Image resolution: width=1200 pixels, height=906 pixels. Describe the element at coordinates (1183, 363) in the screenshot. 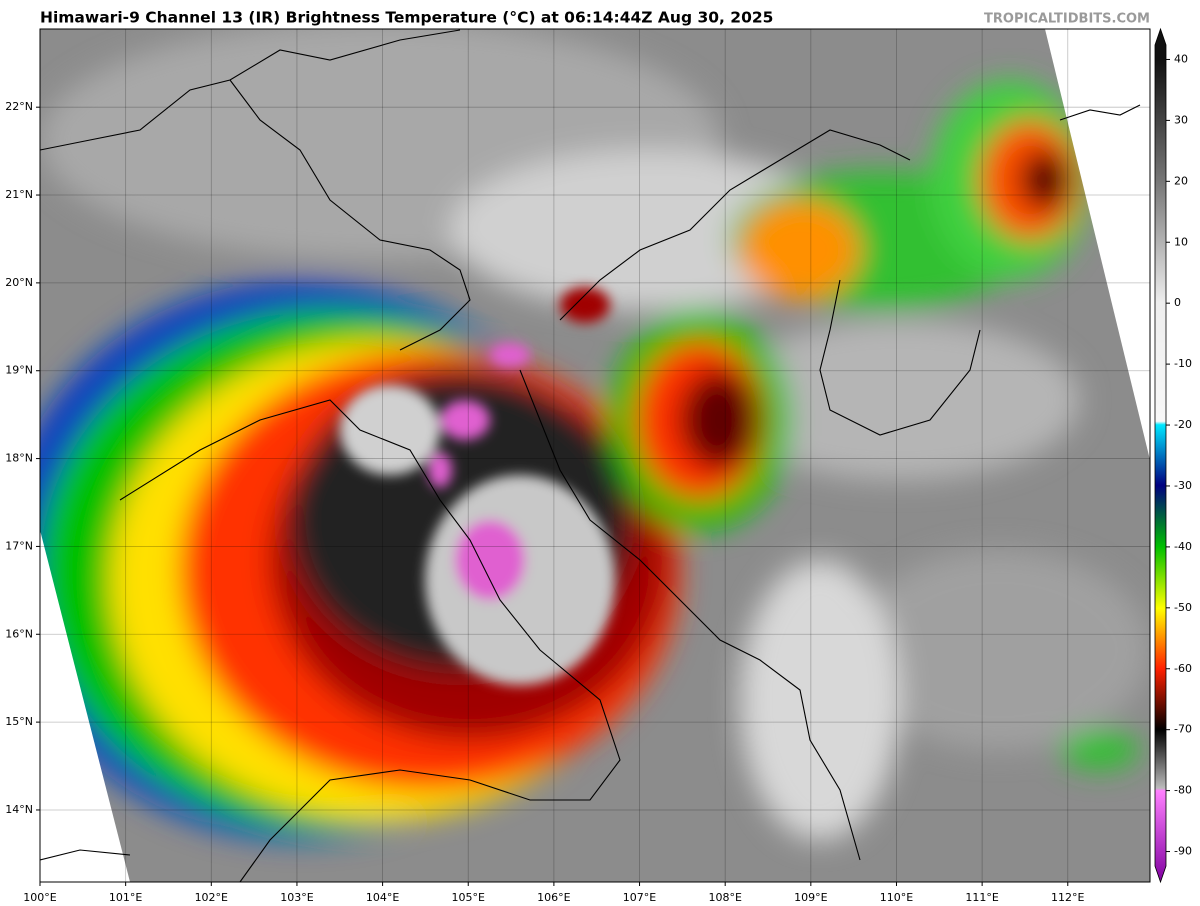

I see `colorbar-tick-label: -10` at that location.